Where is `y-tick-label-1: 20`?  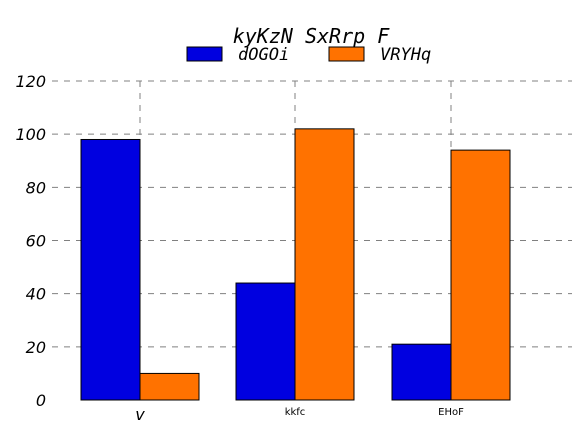
y-tick-label-1: 20 is located at coordinates (36, 347).